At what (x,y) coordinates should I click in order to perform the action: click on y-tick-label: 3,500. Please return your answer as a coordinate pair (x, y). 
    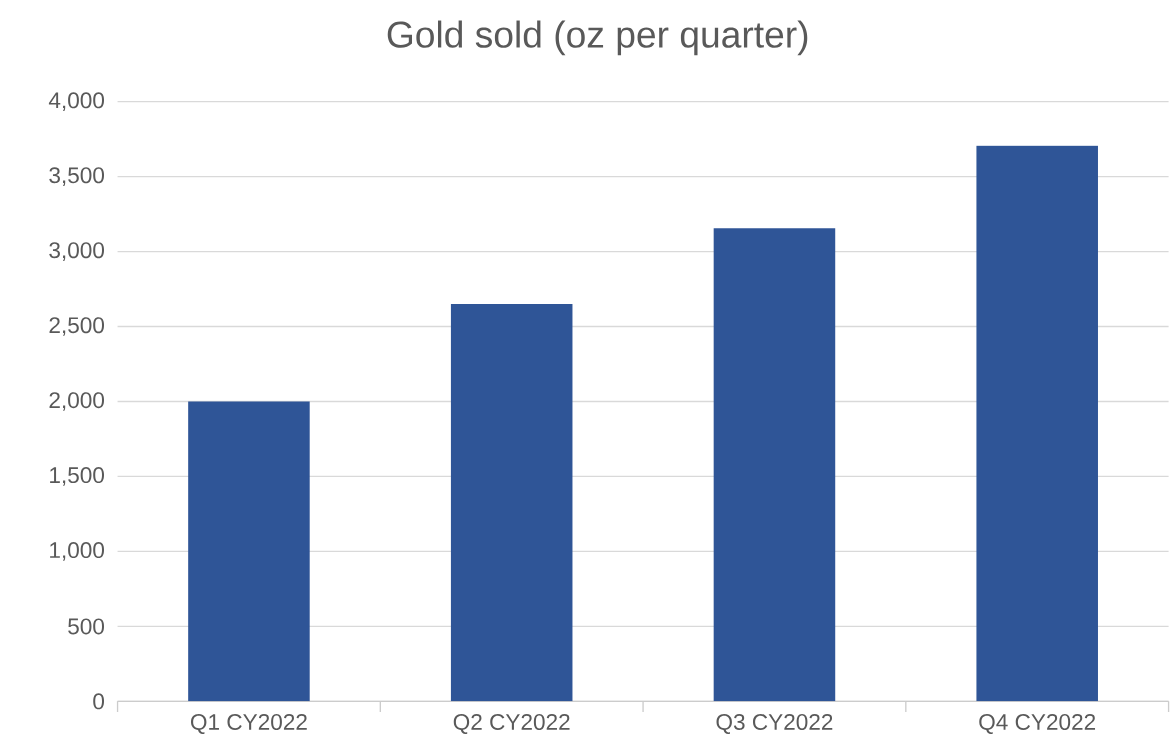
    Looking at the image, I should click on (77, 176).